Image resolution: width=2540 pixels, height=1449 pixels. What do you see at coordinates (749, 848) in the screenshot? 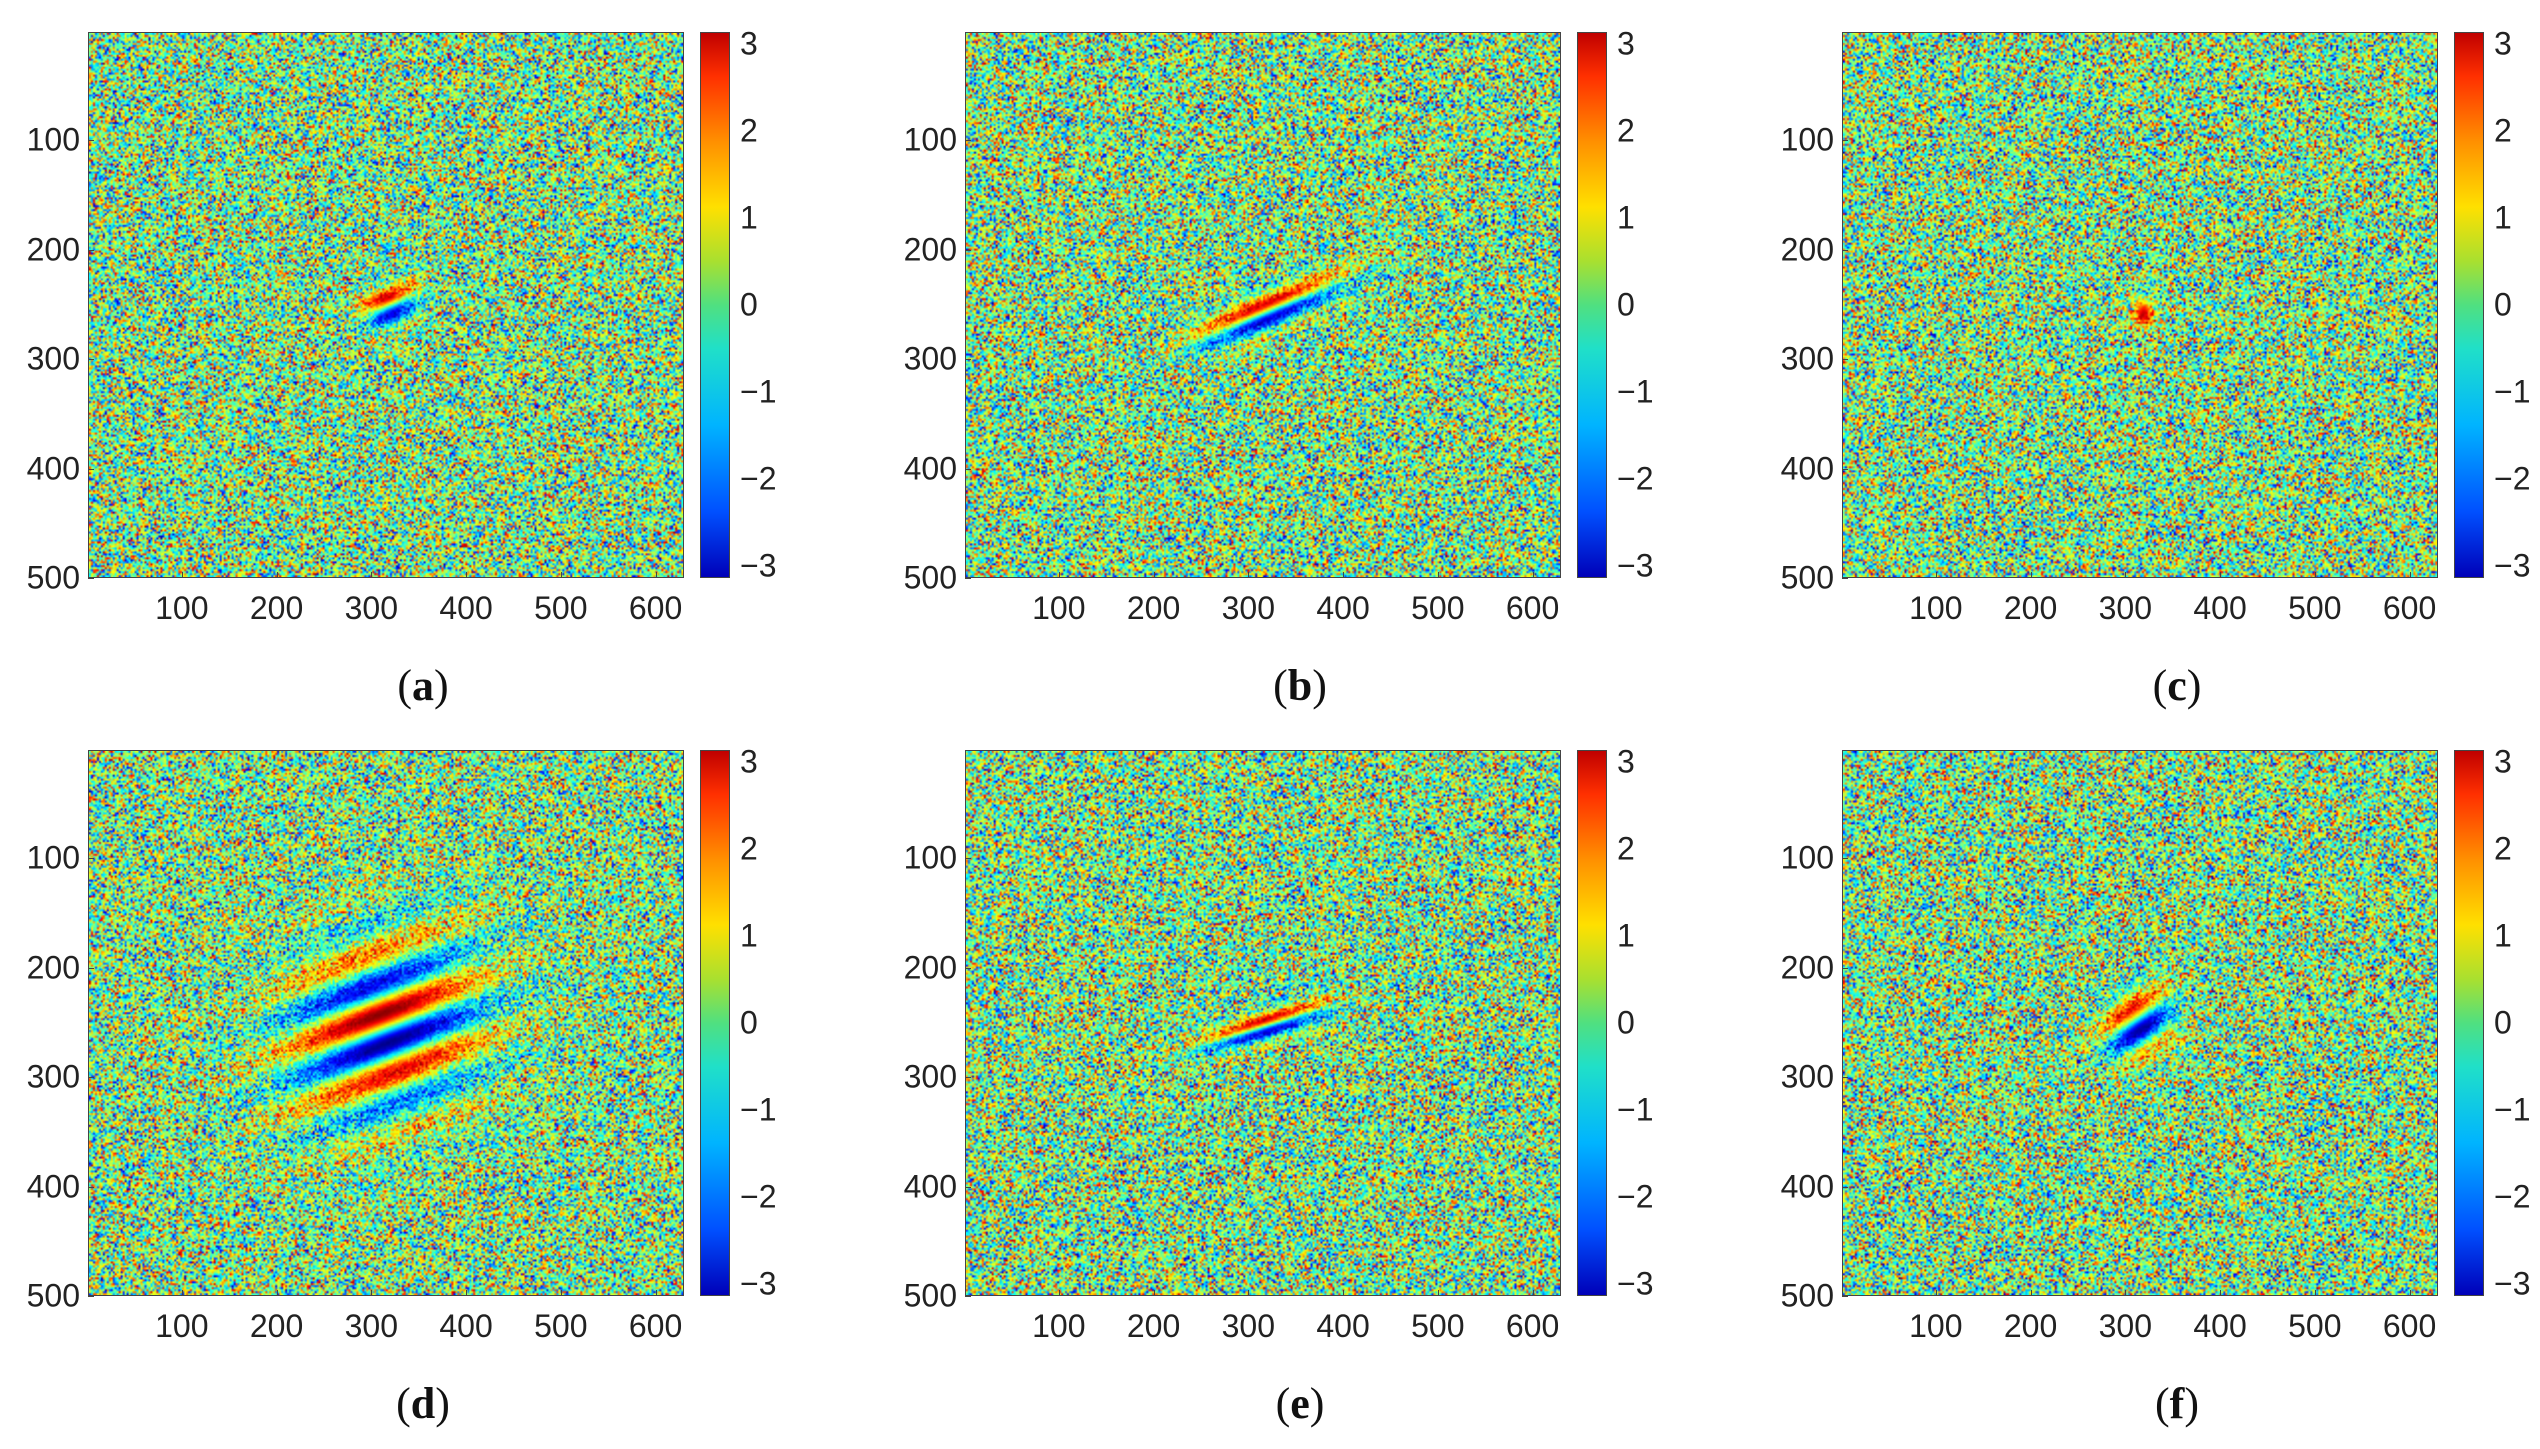
I see `colorbar-tick-label: 2` at bounding box center [749, 848].